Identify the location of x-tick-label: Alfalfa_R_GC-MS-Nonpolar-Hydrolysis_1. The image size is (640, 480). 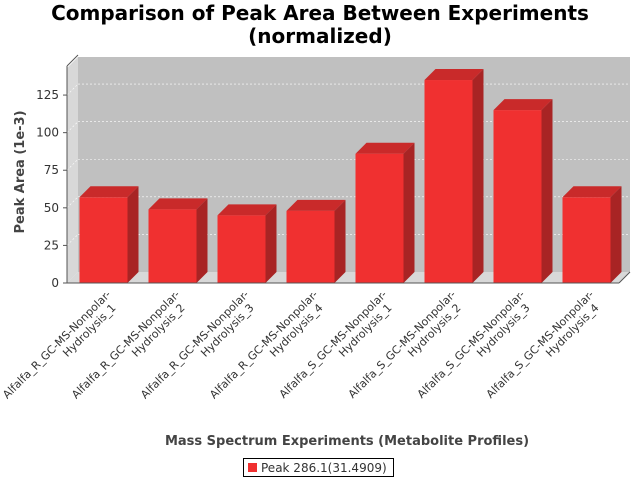
(61, 349).